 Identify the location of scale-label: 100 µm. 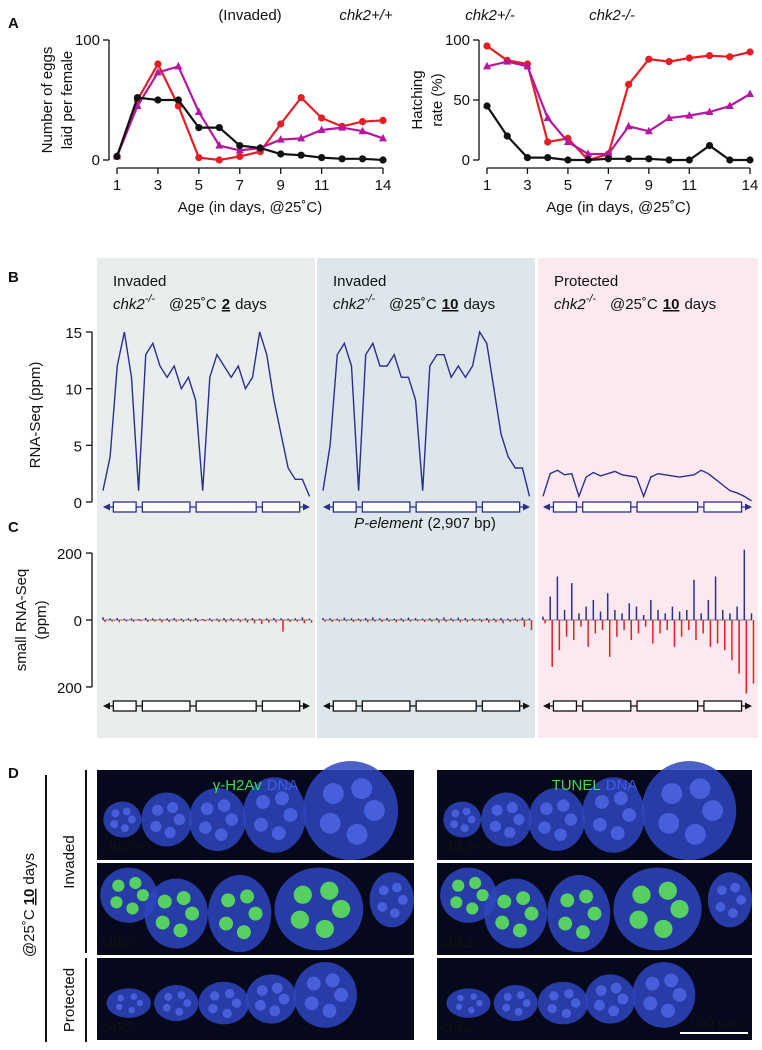
(714, 1023).